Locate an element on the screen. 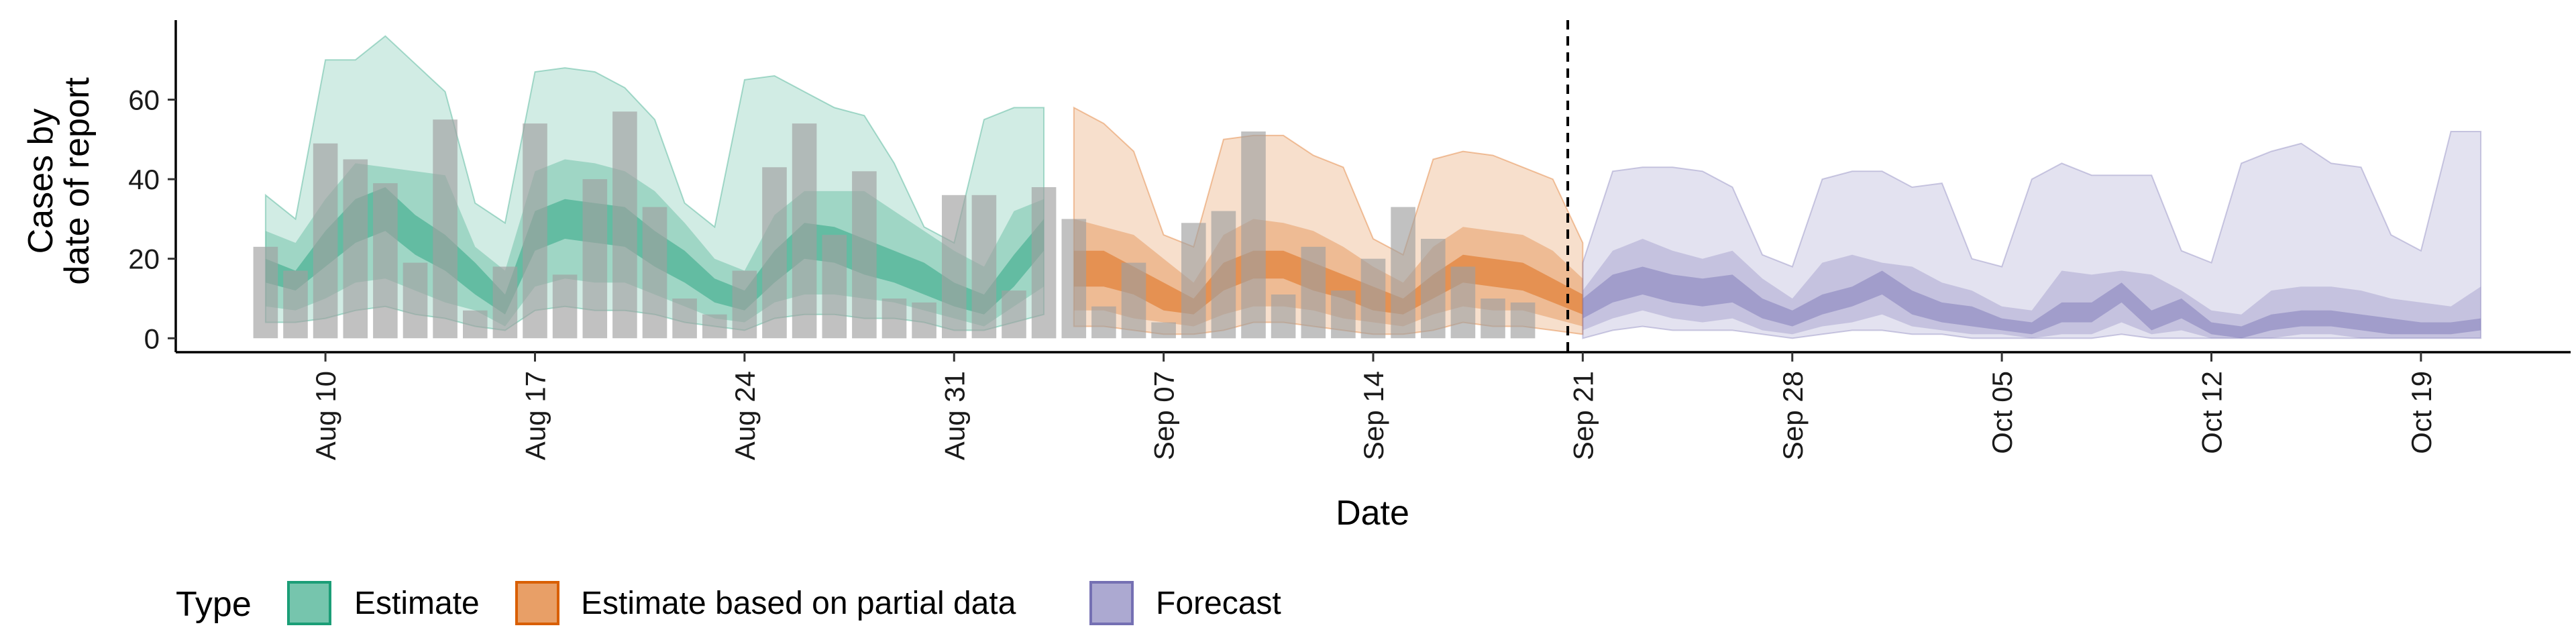  x-tick-label: Aug 31 is located at coordinates (954, 415).